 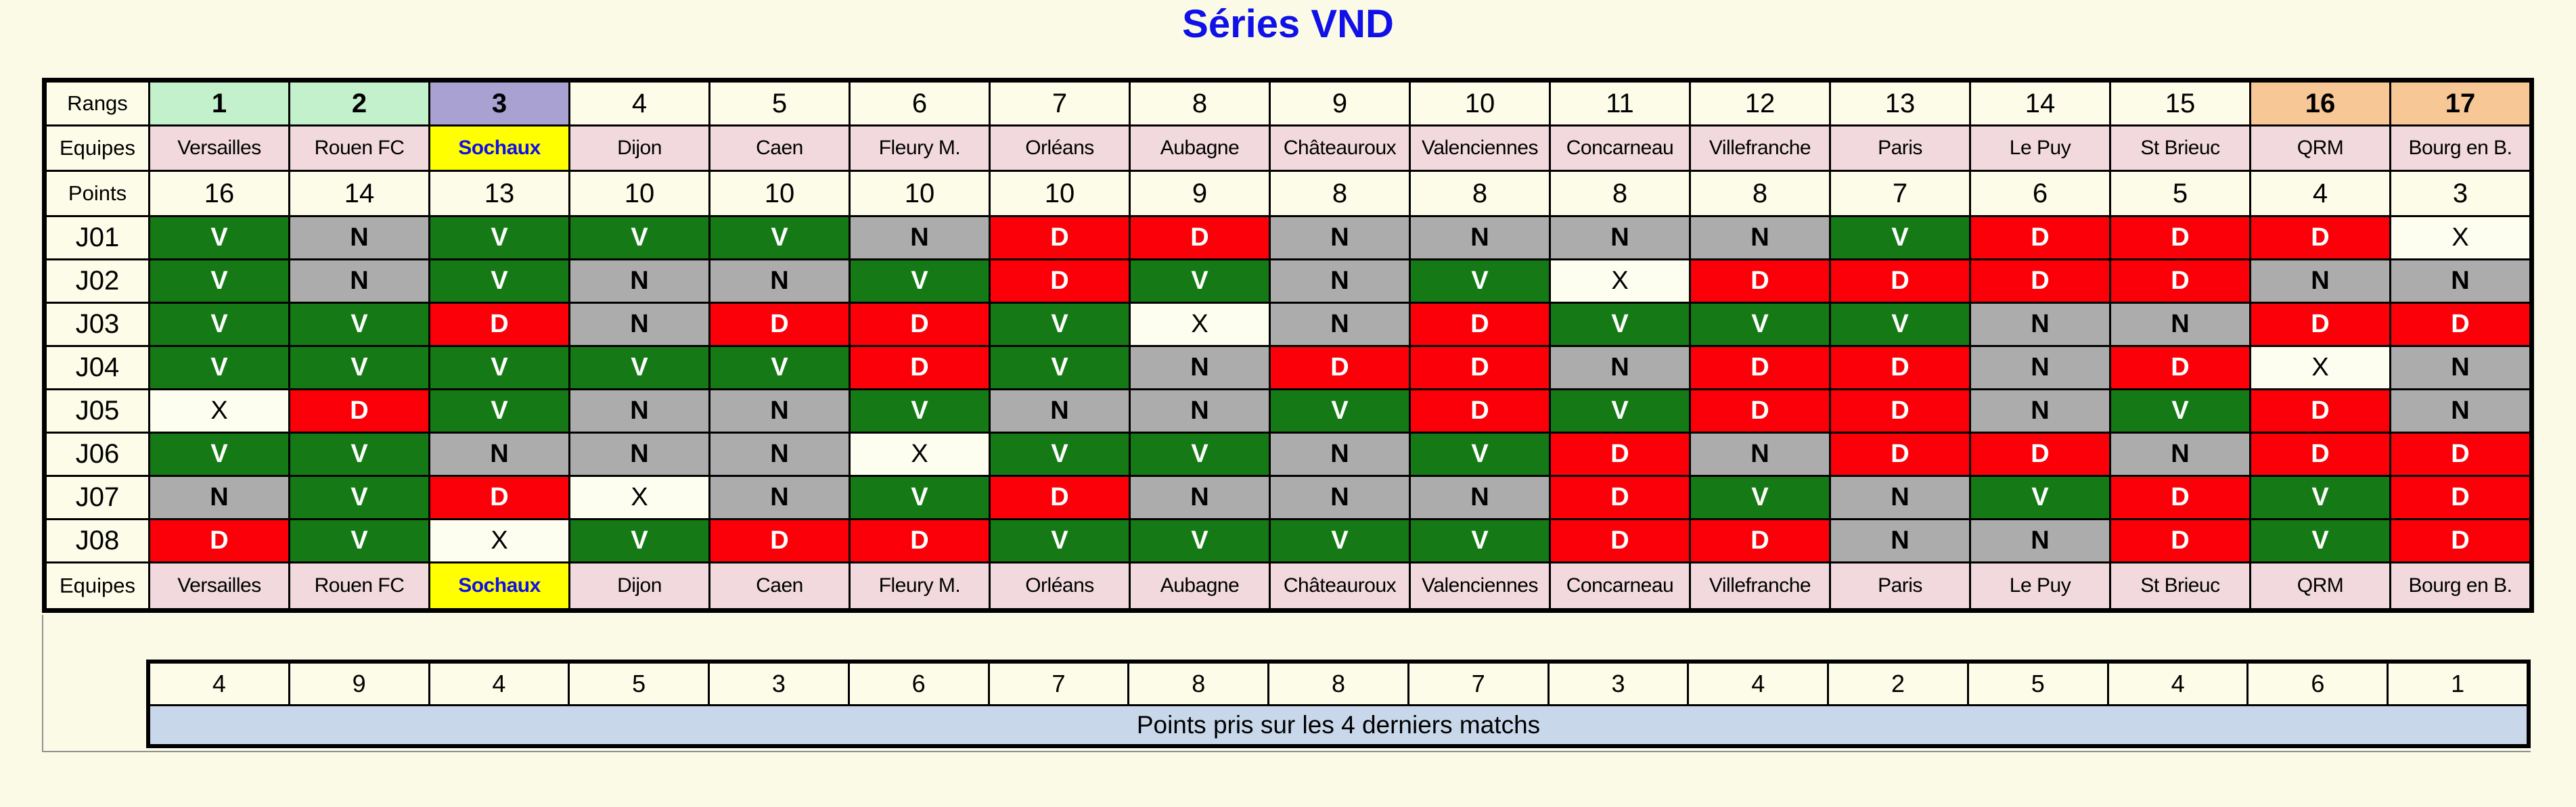 I want to click on last4-points-cell: 3, so click(x=779, y=684).